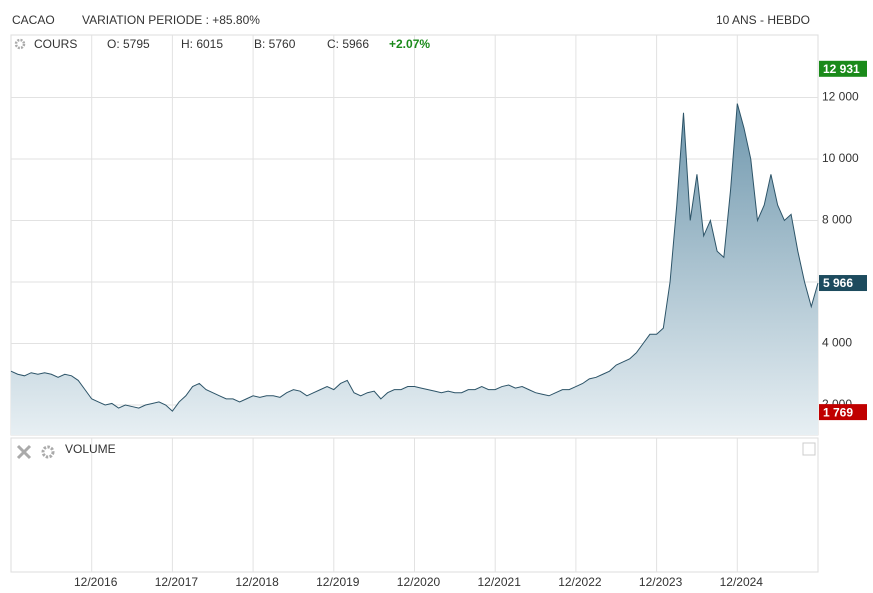 The image size is (873, 593). Describe the element at coordinates (840, 97) in the screenshot. I see `y-tick-label: 12 000` at that location.